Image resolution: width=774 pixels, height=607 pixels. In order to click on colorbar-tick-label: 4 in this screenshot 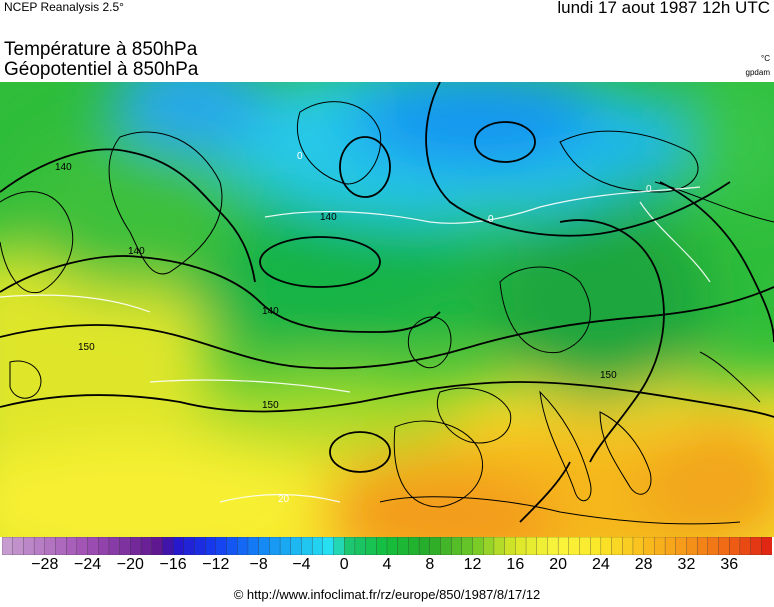, I will do `click(387, 564)`.